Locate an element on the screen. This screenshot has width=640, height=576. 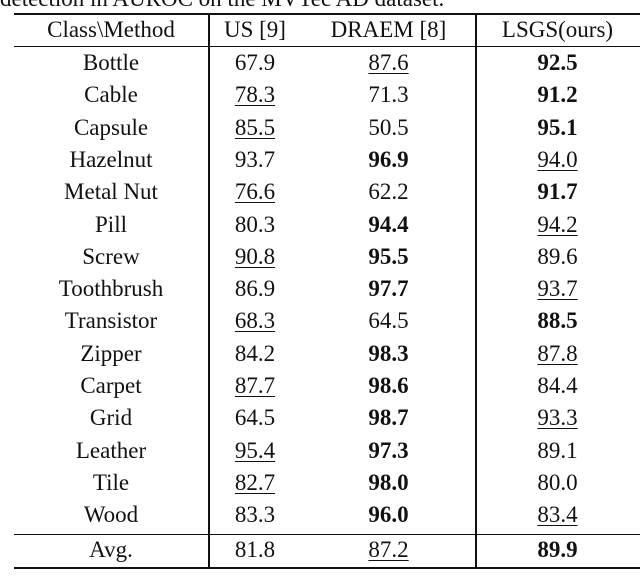
class-name: Cable is located at coordinates (111, 95).